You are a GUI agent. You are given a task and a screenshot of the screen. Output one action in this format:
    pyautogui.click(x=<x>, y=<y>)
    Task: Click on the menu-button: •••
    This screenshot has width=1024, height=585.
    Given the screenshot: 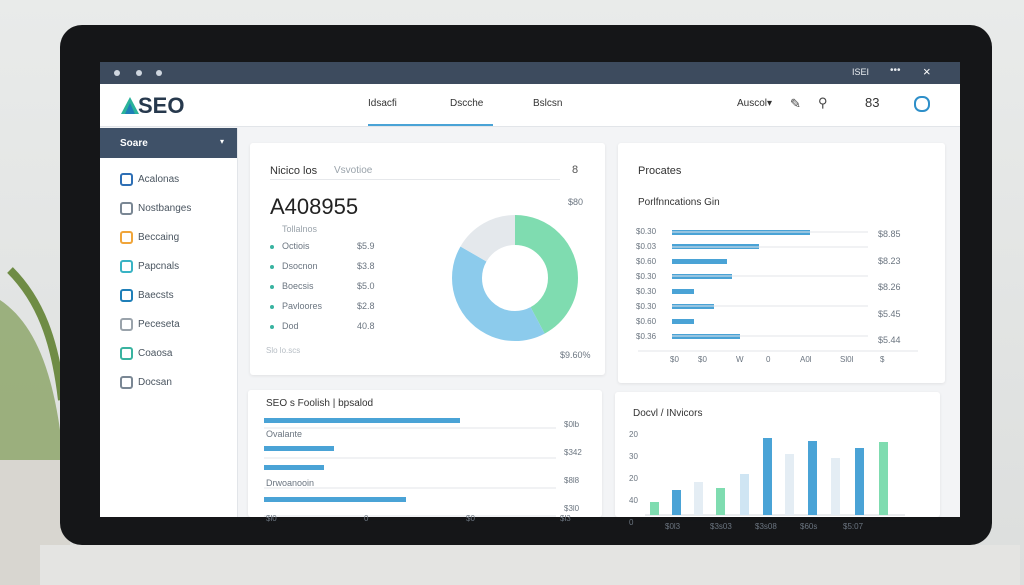 What is the action you would take?
    pyautogui.click(x=895, y=70)
    